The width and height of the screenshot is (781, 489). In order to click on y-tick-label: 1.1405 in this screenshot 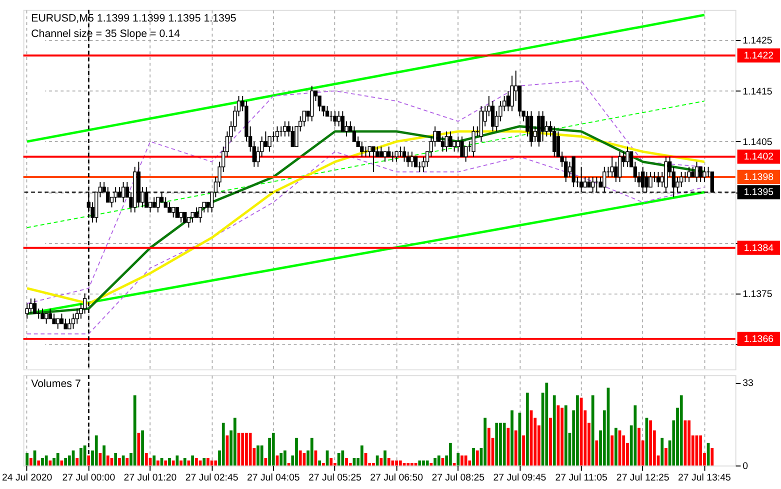, I will do `click(757, 142)`.